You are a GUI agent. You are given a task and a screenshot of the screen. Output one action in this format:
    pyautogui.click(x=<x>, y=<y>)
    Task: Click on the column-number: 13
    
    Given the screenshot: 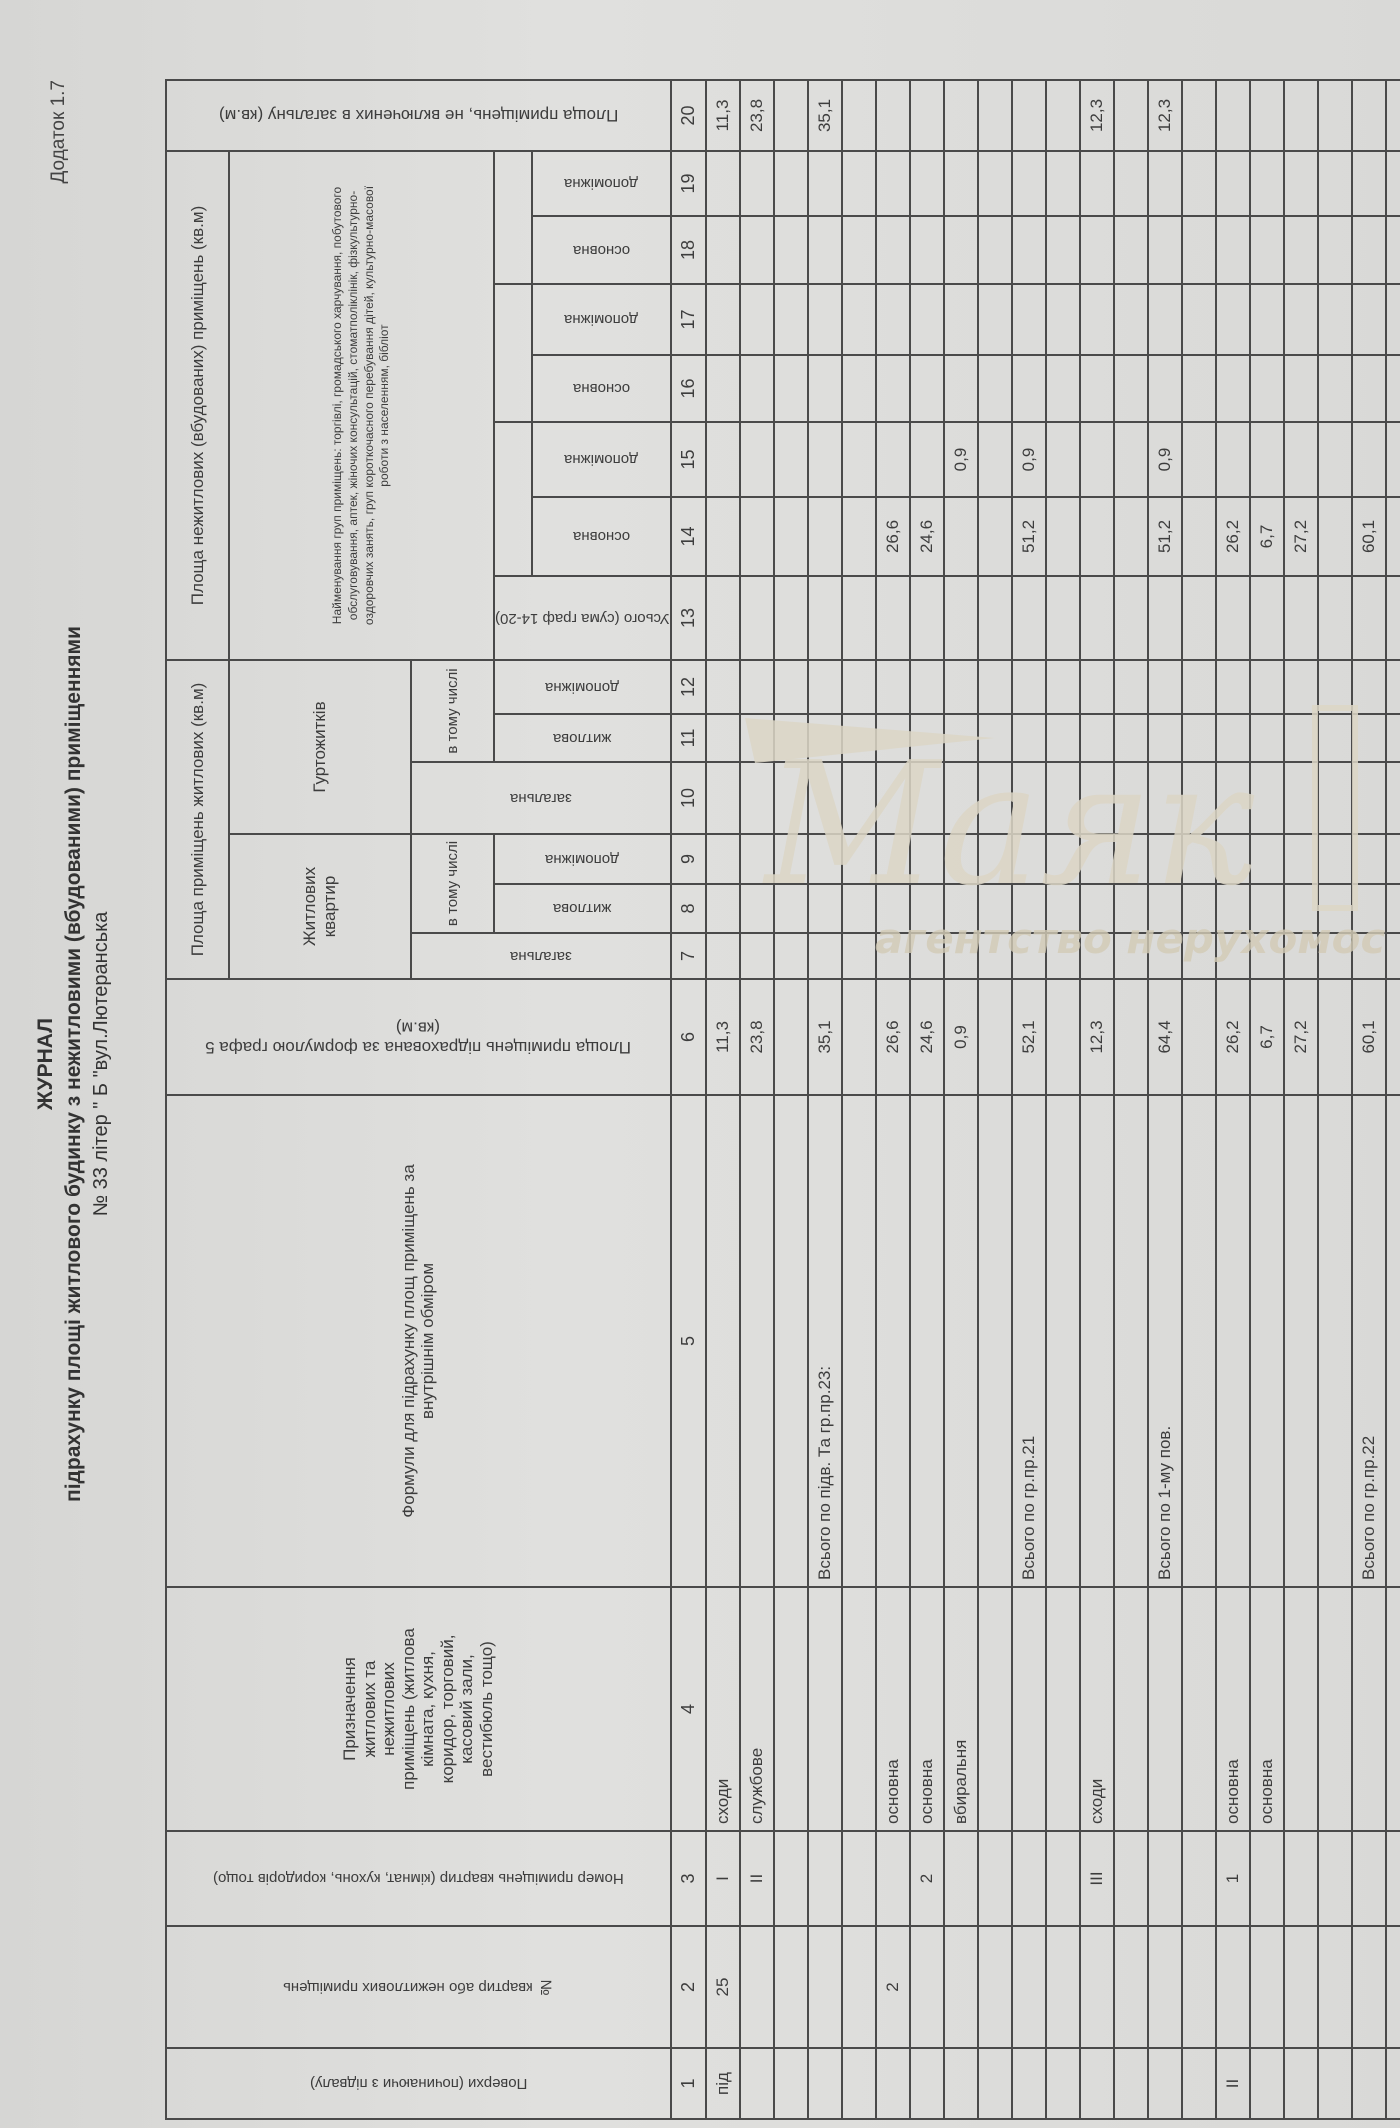 What is the action you would take?
    pyautogui.click(x=688, y=618)
    